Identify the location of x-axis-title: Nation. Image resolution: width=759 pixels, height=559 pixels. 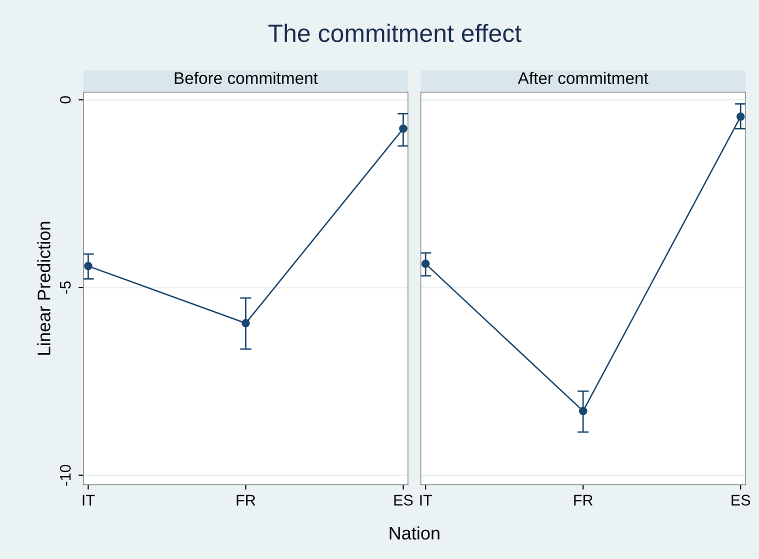
(415, 533).